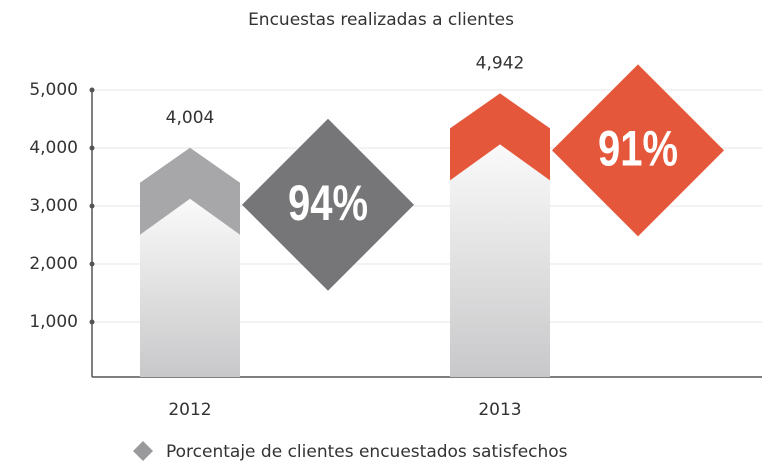 This screenshot has height=467, width=762. I want to click on value-label: 4,004, so click(190, 118).